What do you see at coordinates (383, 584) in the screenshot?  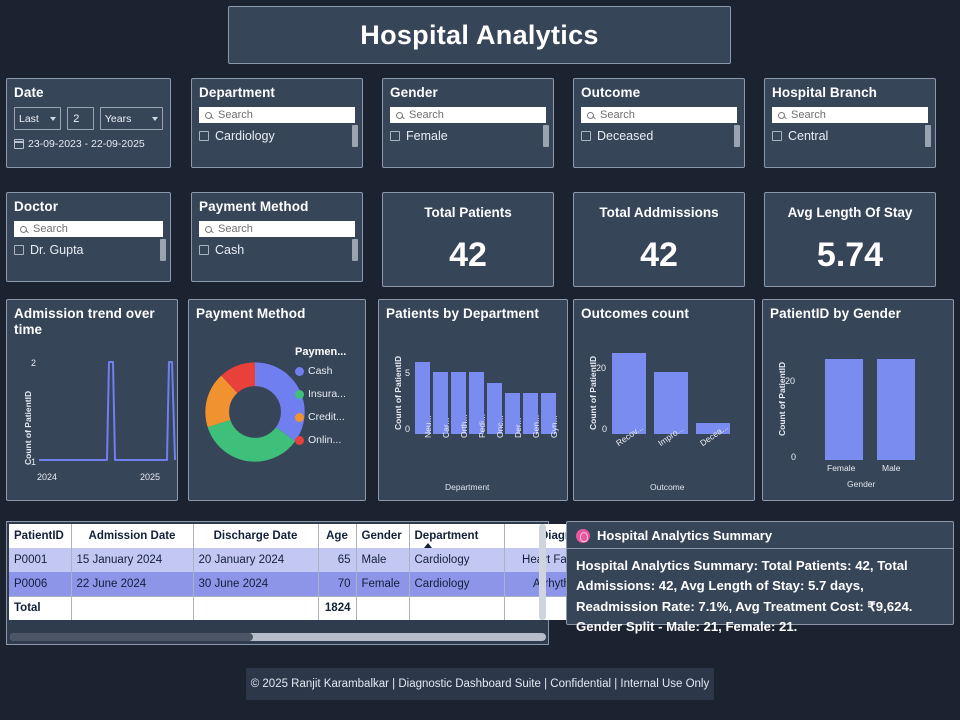 I see `cell-gender: Female` at bounding box center [383, 584].